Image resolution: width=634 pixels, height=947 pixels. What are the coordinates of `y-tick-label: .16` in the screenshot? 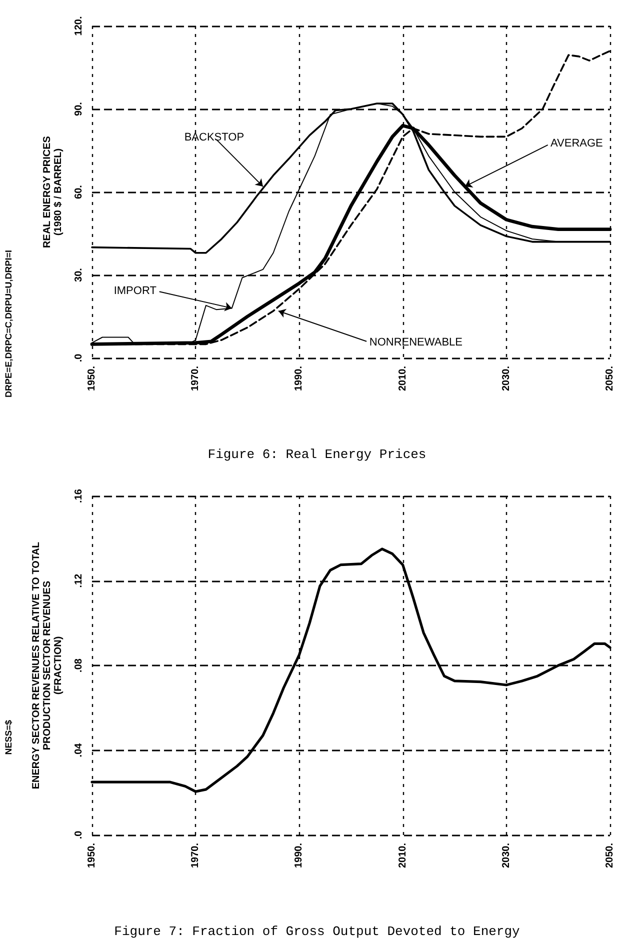 It's located at (79, 495).